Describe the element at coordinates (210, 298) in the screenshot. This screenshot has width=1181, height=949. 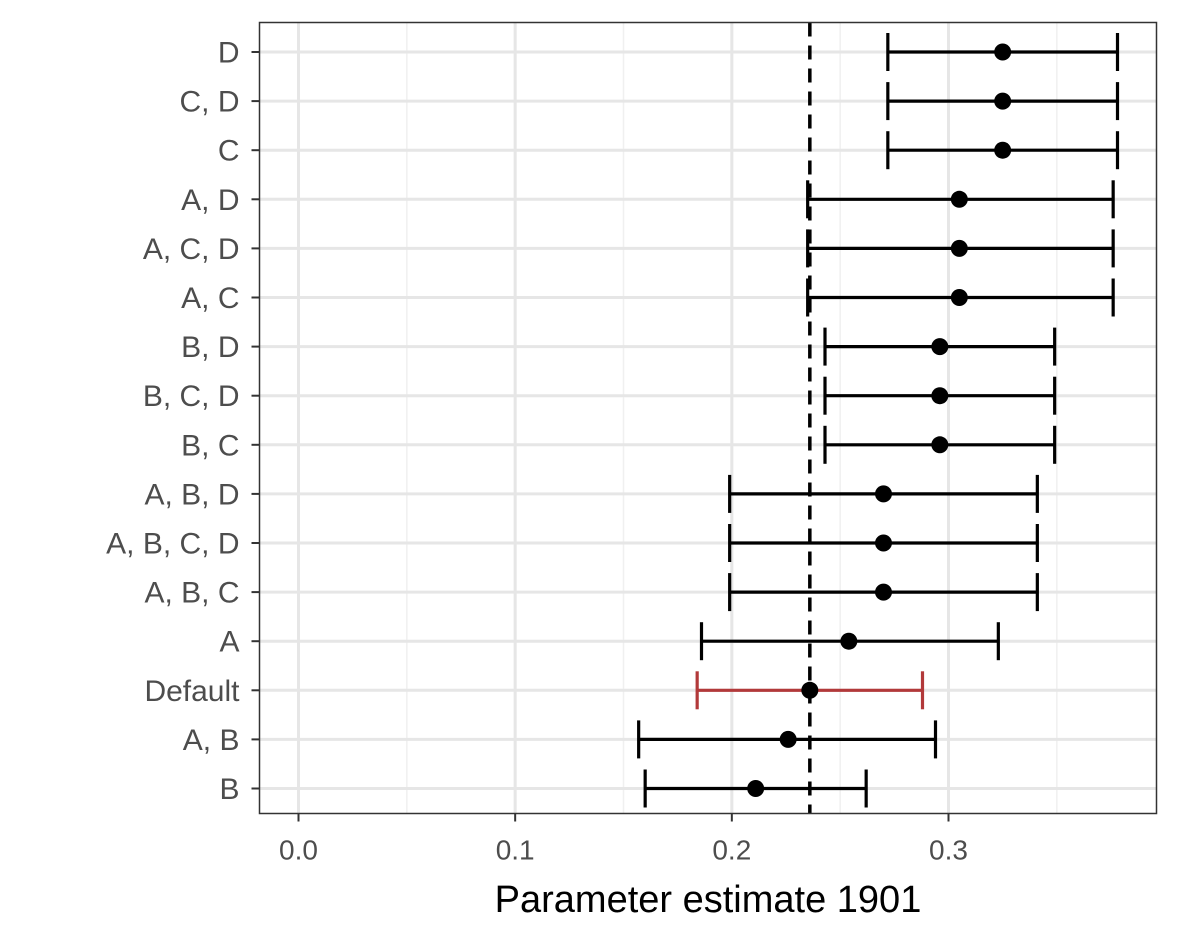
I see `y-tick-label: A, C` at that location.